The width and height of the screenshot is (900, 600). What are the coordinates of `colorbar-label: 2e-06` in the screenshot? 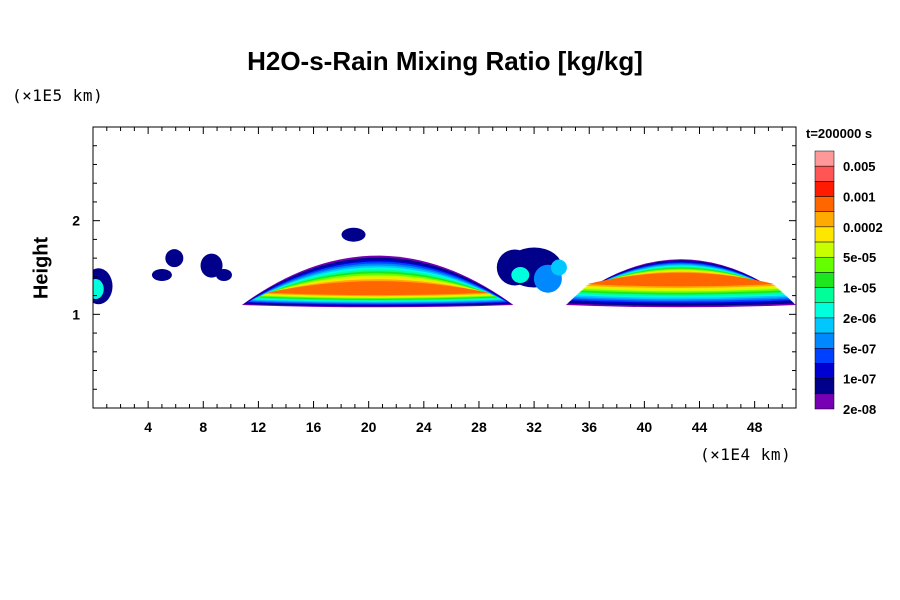 It's located at (859, 318).